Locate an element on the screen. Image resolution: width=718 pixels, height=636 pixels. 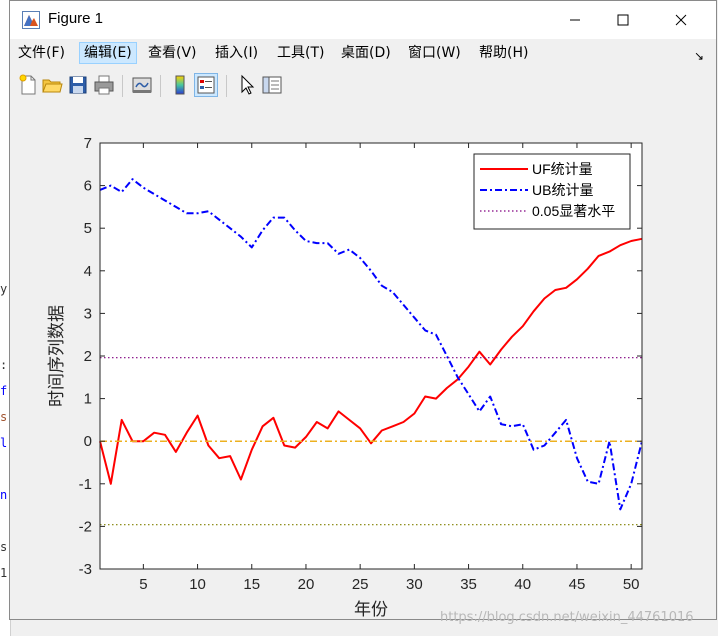
watermark-text: https://blog.csdn.net/weixin_44761016 is located at coordinates (567, 617).